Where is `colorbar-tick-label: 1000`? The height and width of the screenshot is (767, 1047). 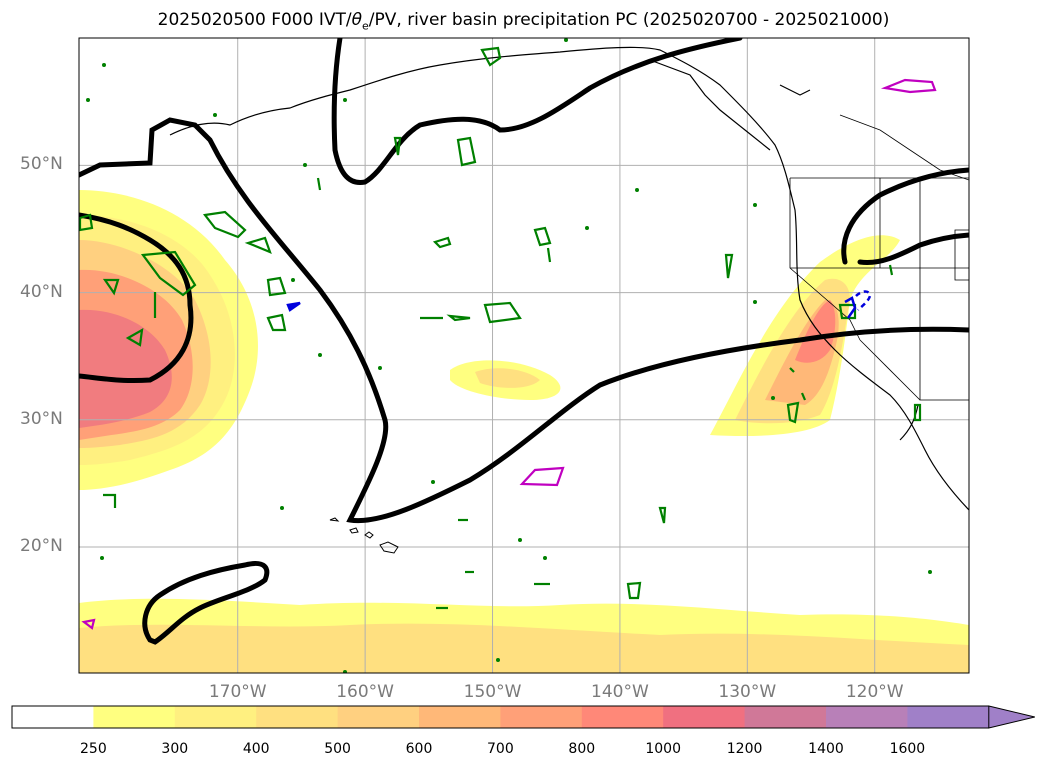
colorbar-tick-label: 1000 is located at coordinates (663, 749).